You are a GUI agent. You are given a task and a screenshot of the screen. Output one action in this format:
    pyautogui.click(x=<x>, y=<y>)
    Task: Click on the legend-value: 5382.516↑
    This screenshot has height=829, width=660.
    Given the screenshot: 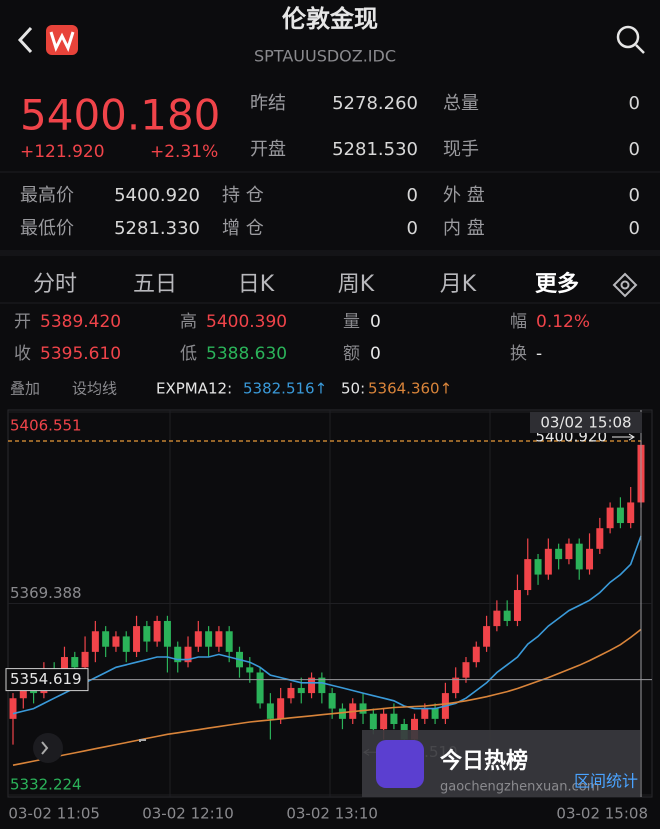 What is the action you would take?
    pyautogui.click(x=285, y=389)
    